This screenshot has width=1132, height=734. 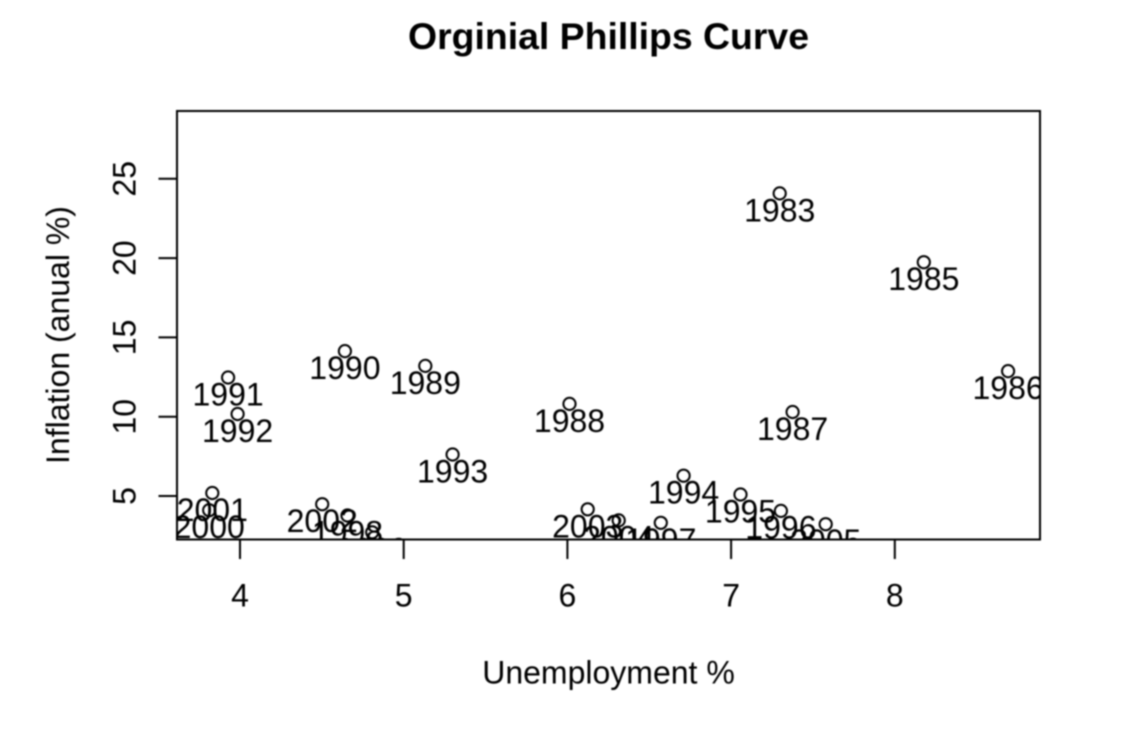 I want to click on svg-text: 1995, so click(x=740, y=512).